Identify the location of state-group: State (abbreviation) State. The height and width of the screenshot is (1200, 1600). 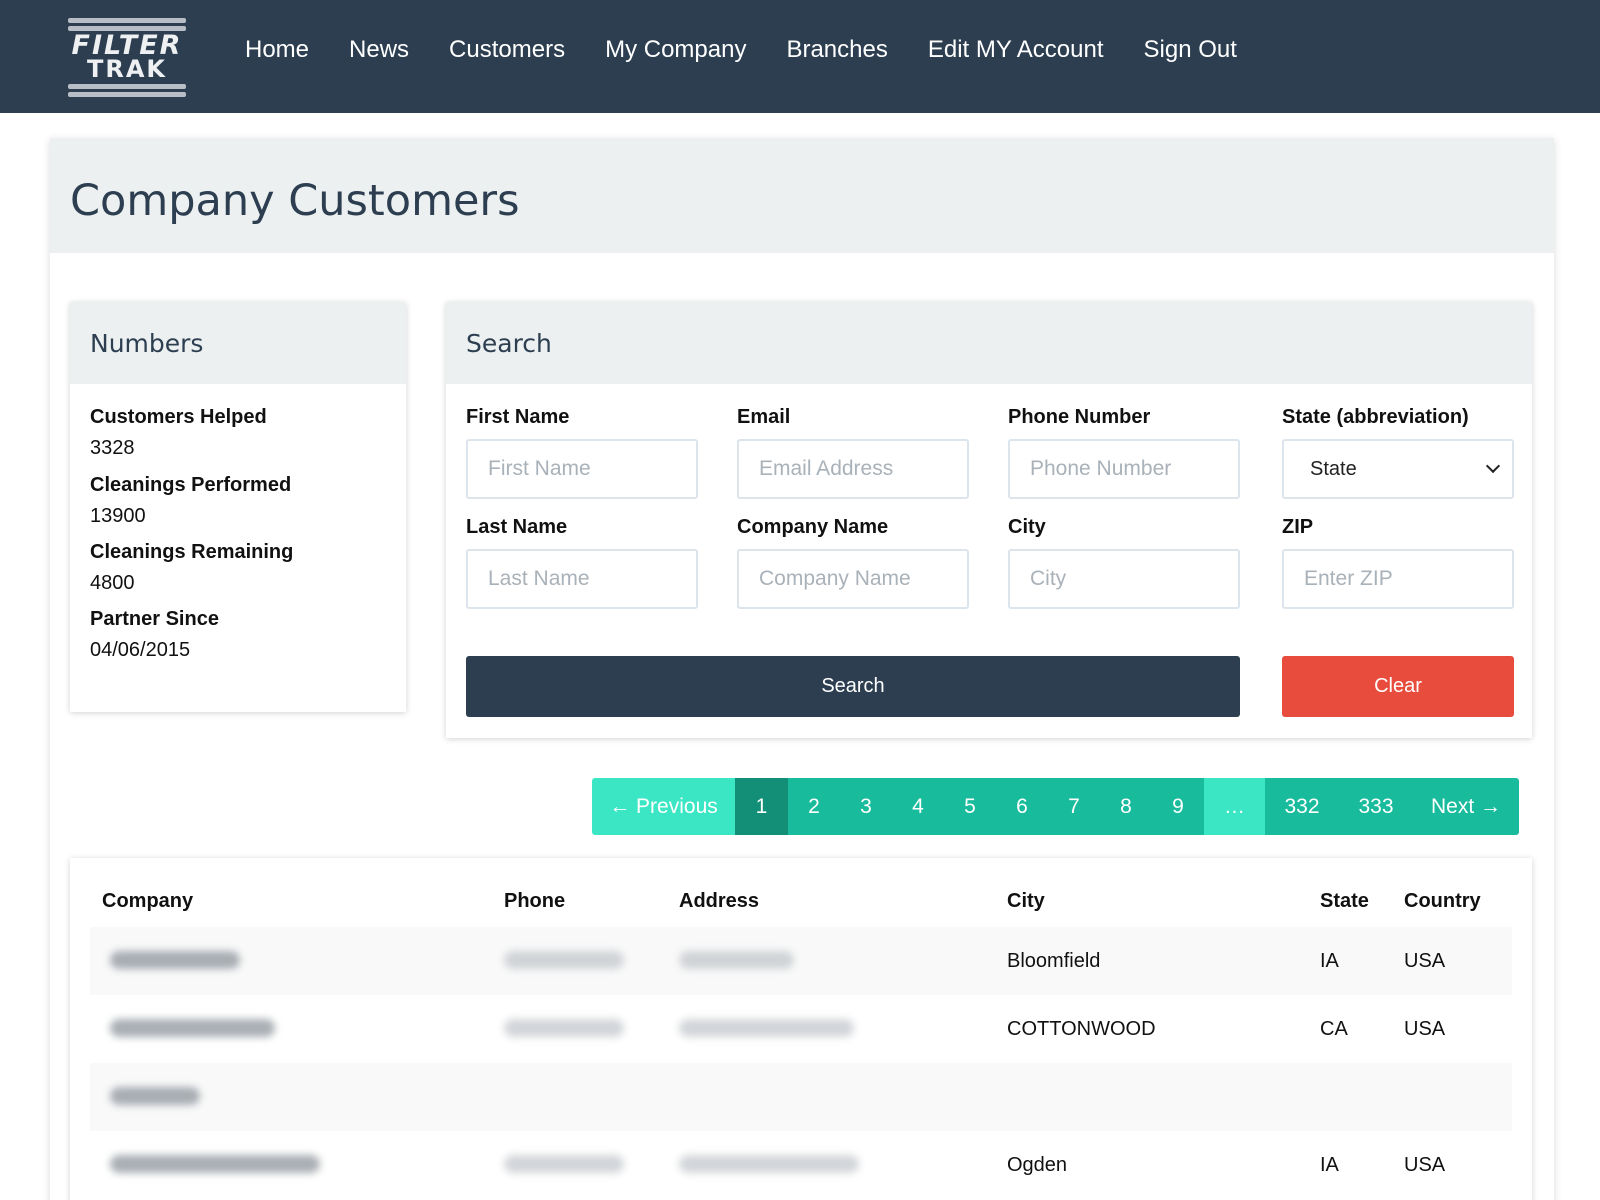
(1398, 452).